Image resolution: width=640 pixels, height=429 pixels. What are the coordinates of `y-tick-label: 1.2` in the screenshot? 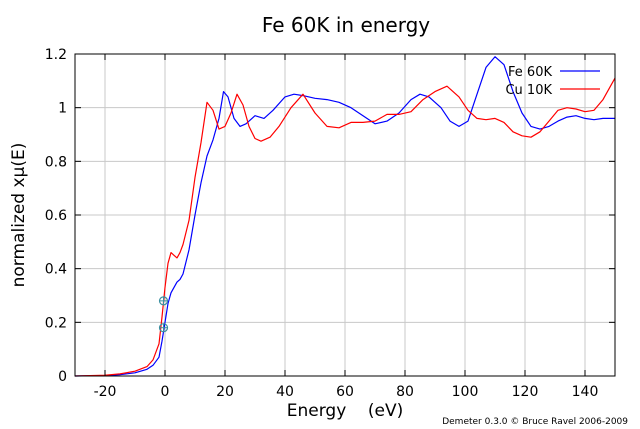 It's located at (56, 55).